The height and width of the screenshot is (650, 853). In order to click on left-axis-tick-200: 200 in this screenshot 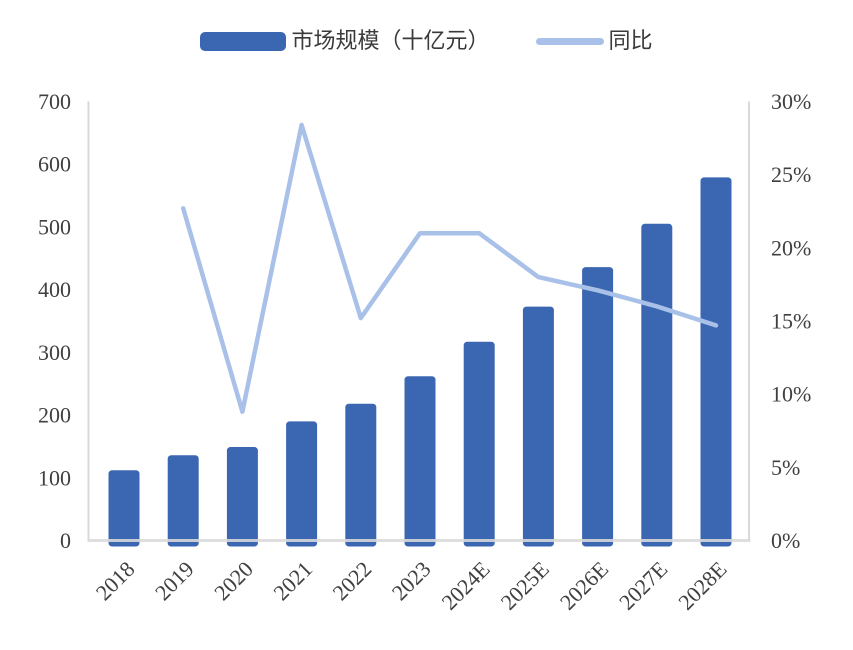, I will do `click(54, 415)`.